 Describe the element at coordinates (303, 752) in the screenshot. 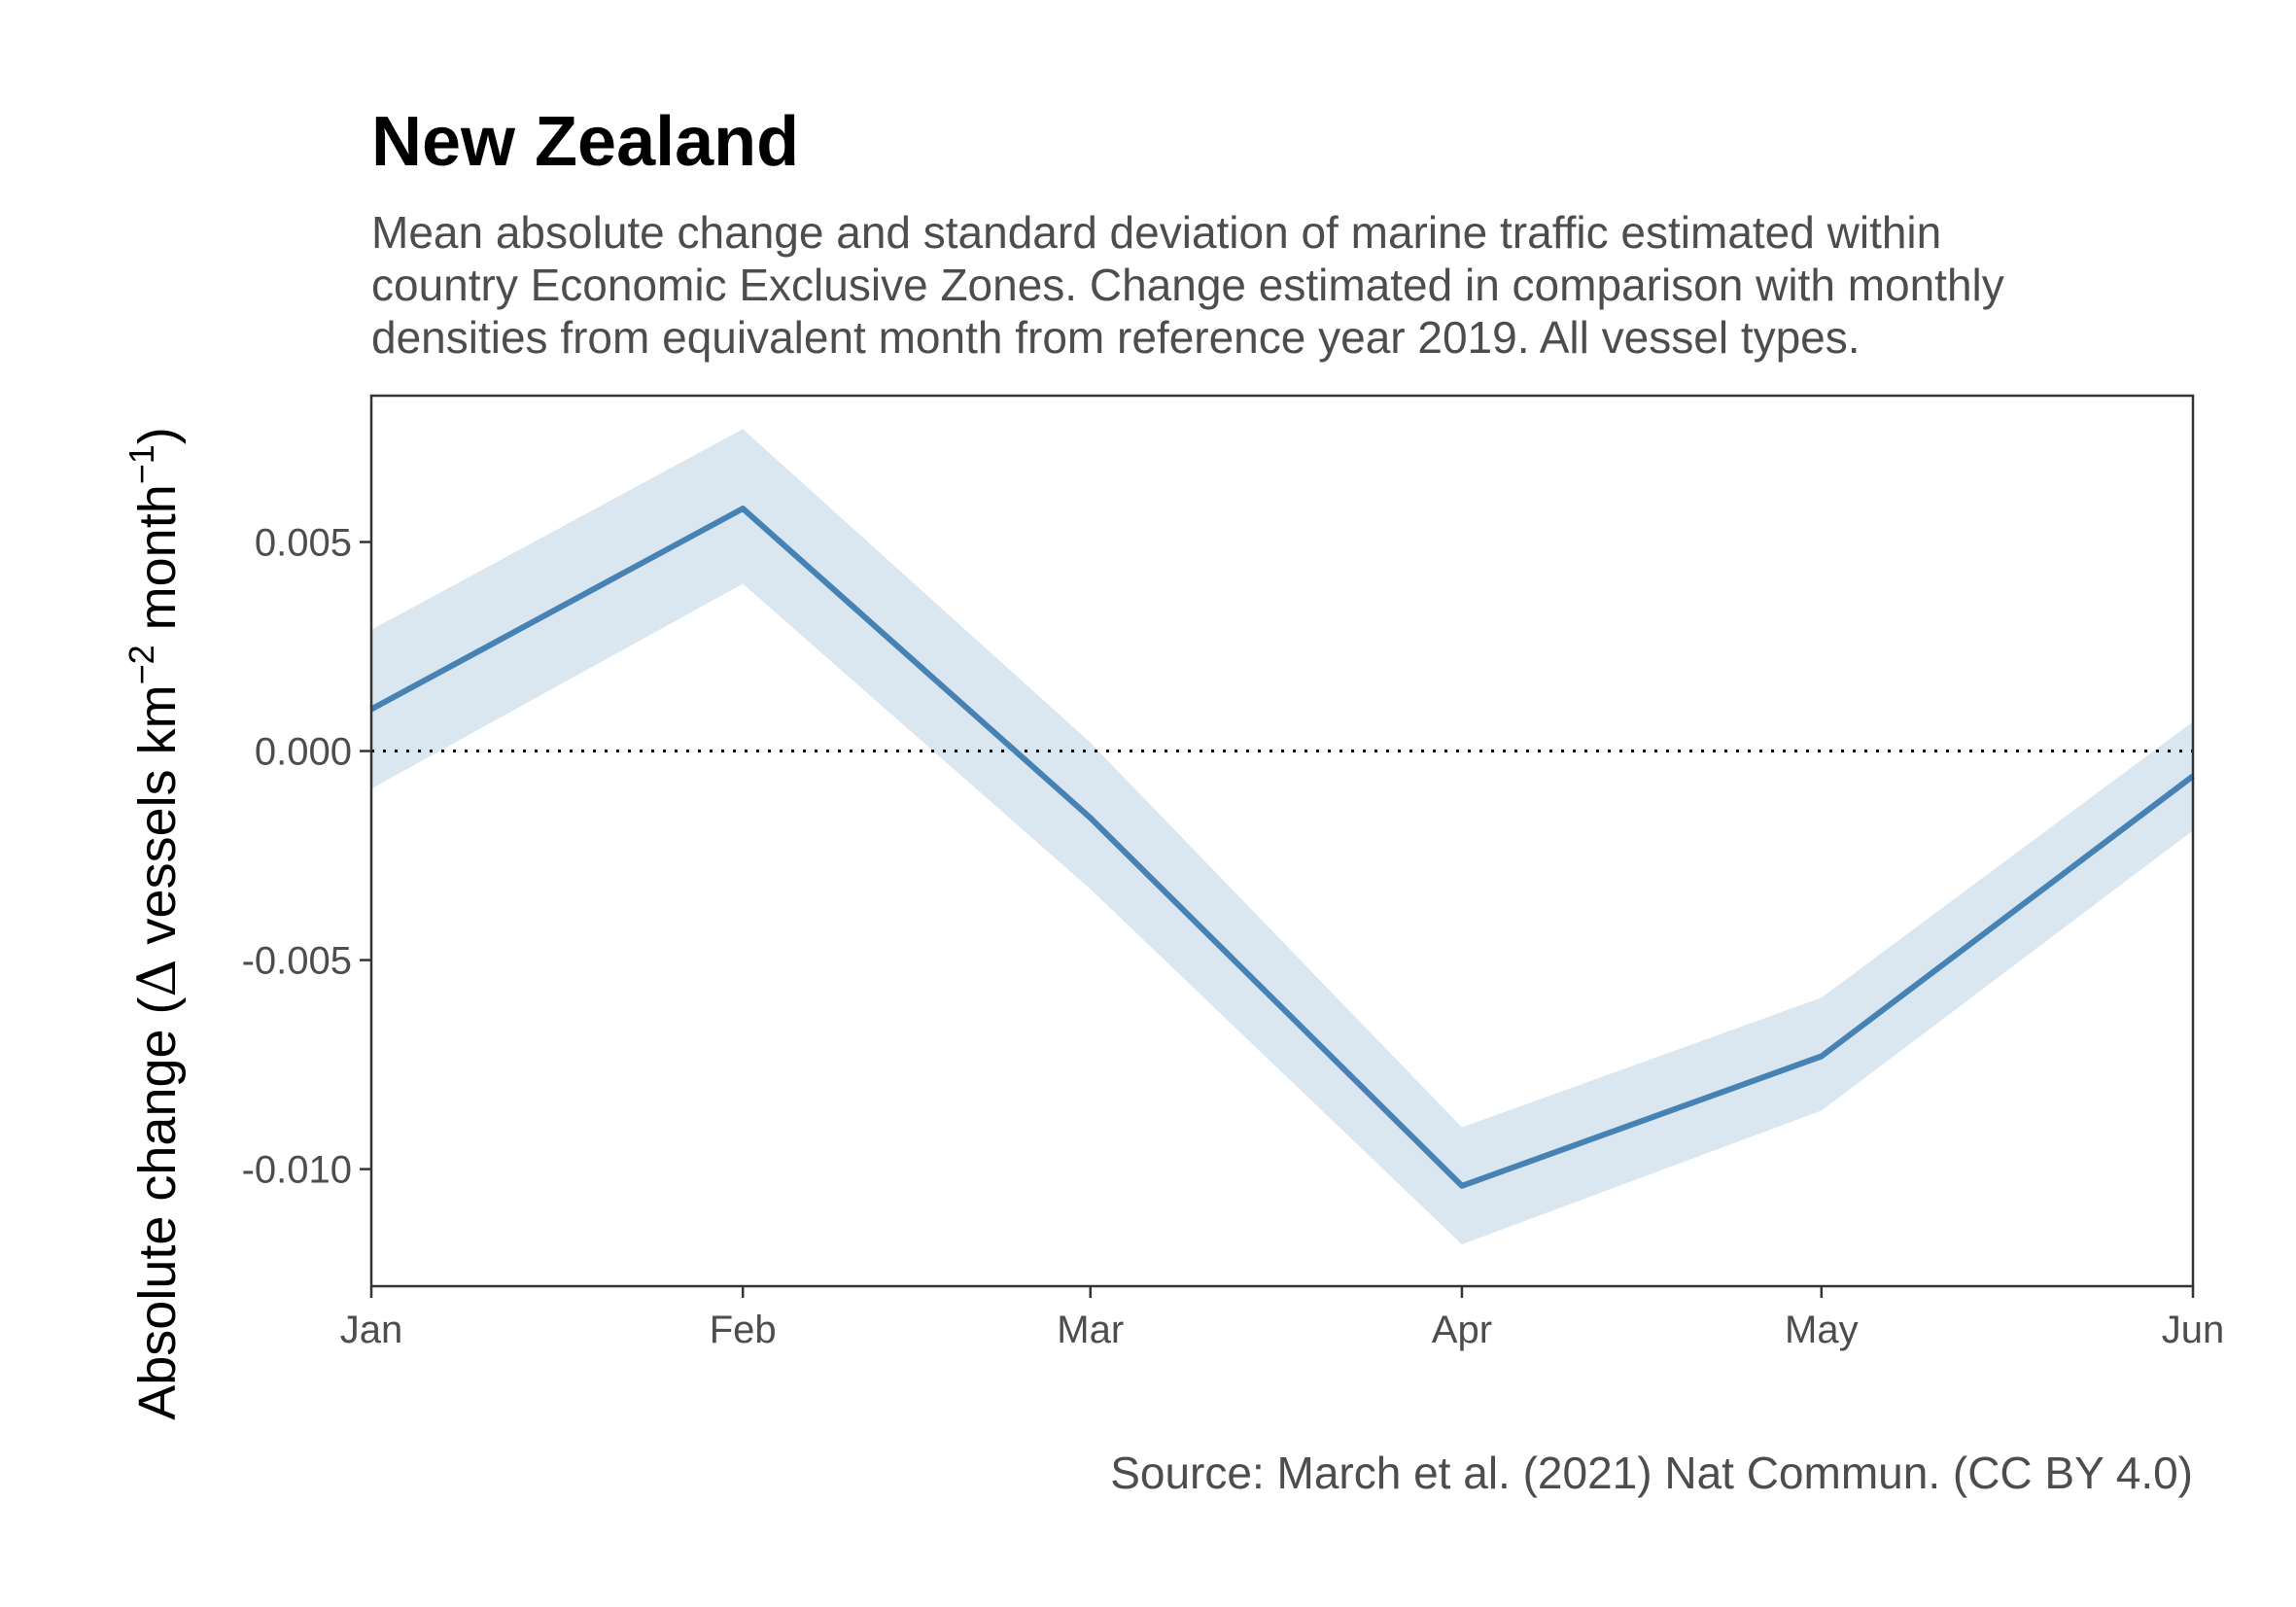

I see `y-tick-label: 0.000` at that location.